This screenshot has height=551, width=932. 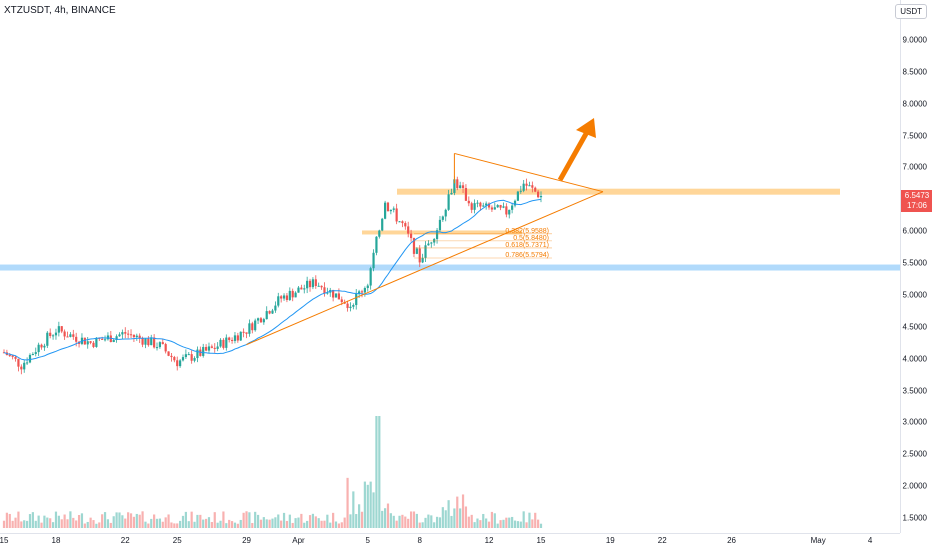 What do you see at coordinates (914, 518) in the screenshot?
I see `price-tick-label: 1.5000` at bounding box center [914, 518].